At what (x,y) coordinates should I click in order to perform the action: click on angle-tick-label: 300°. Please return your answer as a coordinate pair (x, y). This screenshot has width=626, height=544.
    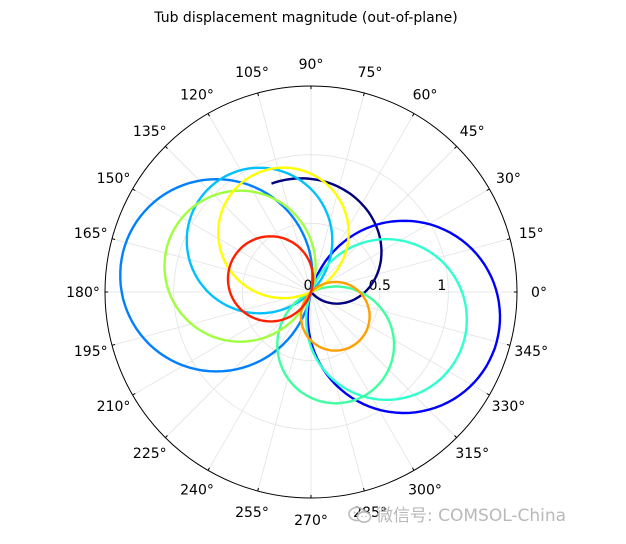
    Looking at the image, I should click on (425, 490).